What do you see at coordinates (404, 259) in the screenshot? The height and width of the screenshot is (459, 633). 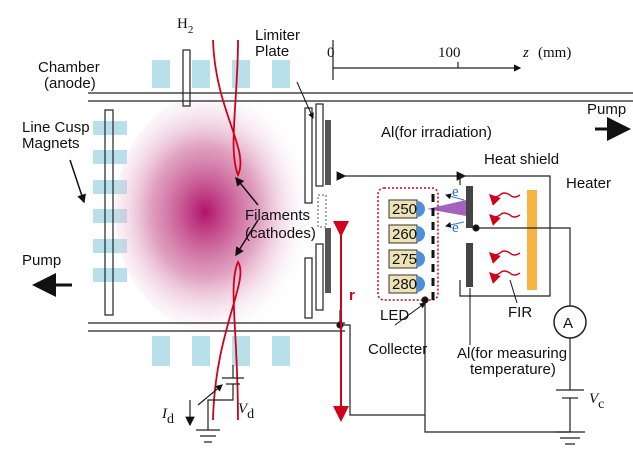 I see `label: 275` at bounding box center [404, 259].